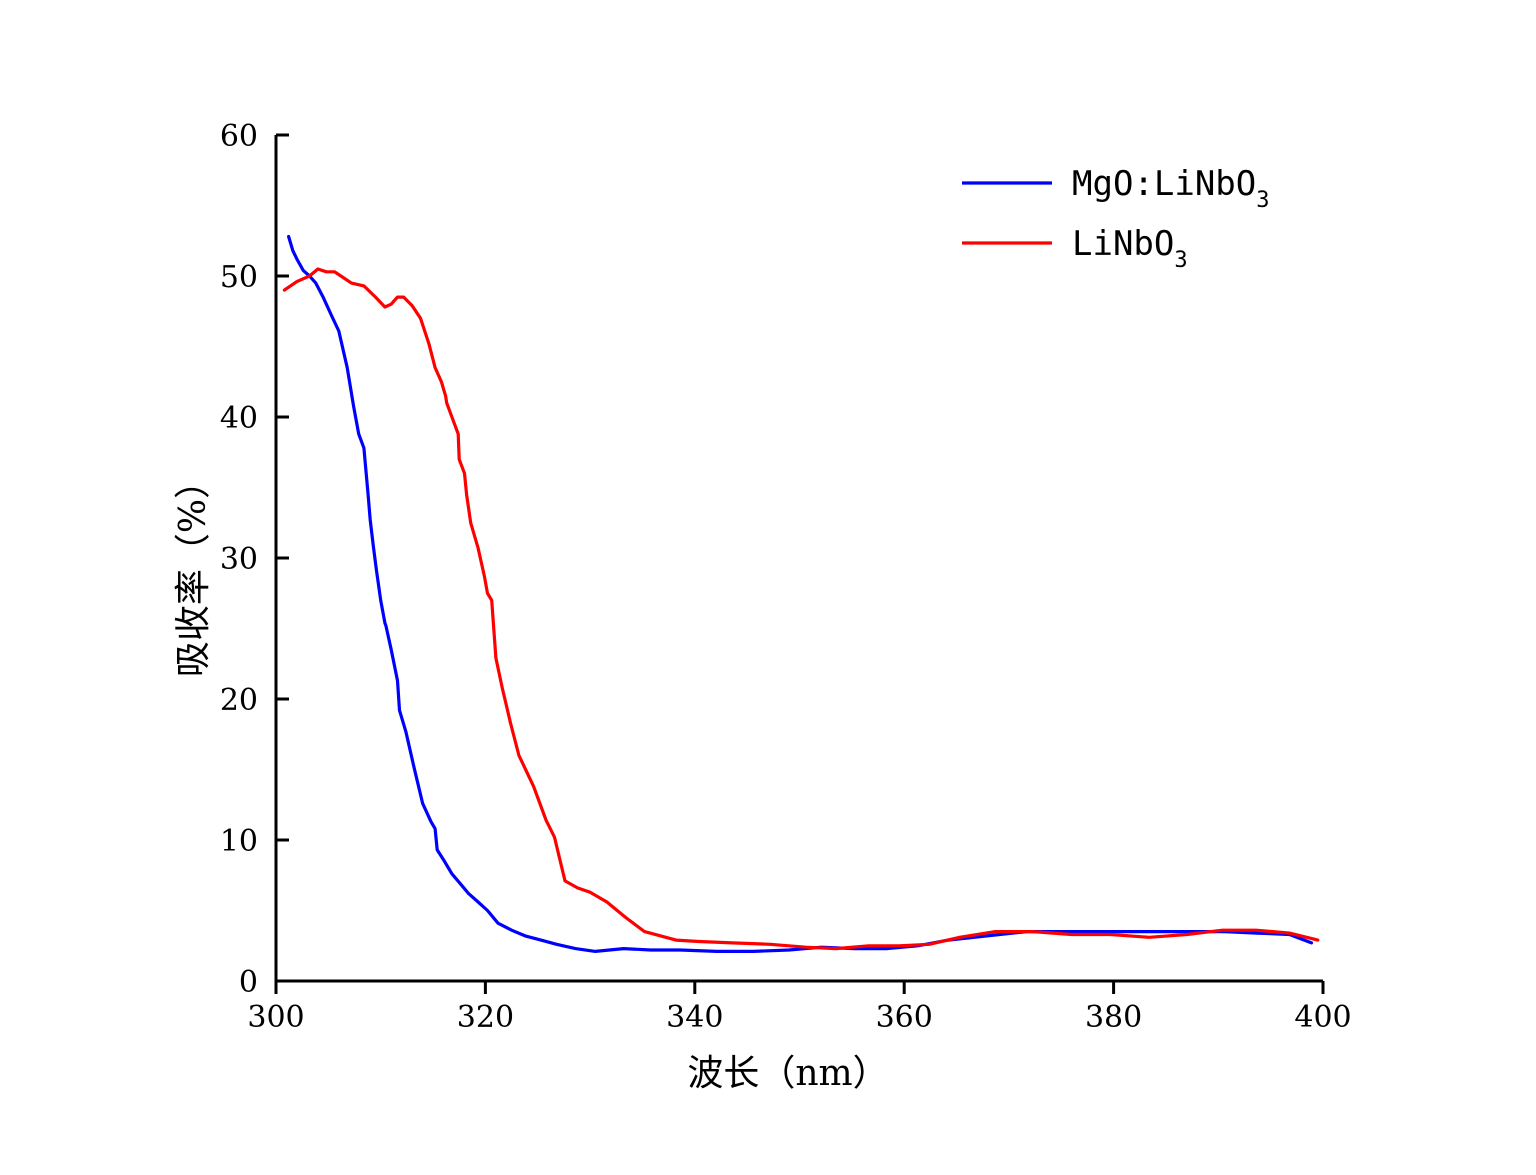 This screenshot has width=1536, height=1175. I want to click on x-tick-label: 380, so click(1113, 1017).